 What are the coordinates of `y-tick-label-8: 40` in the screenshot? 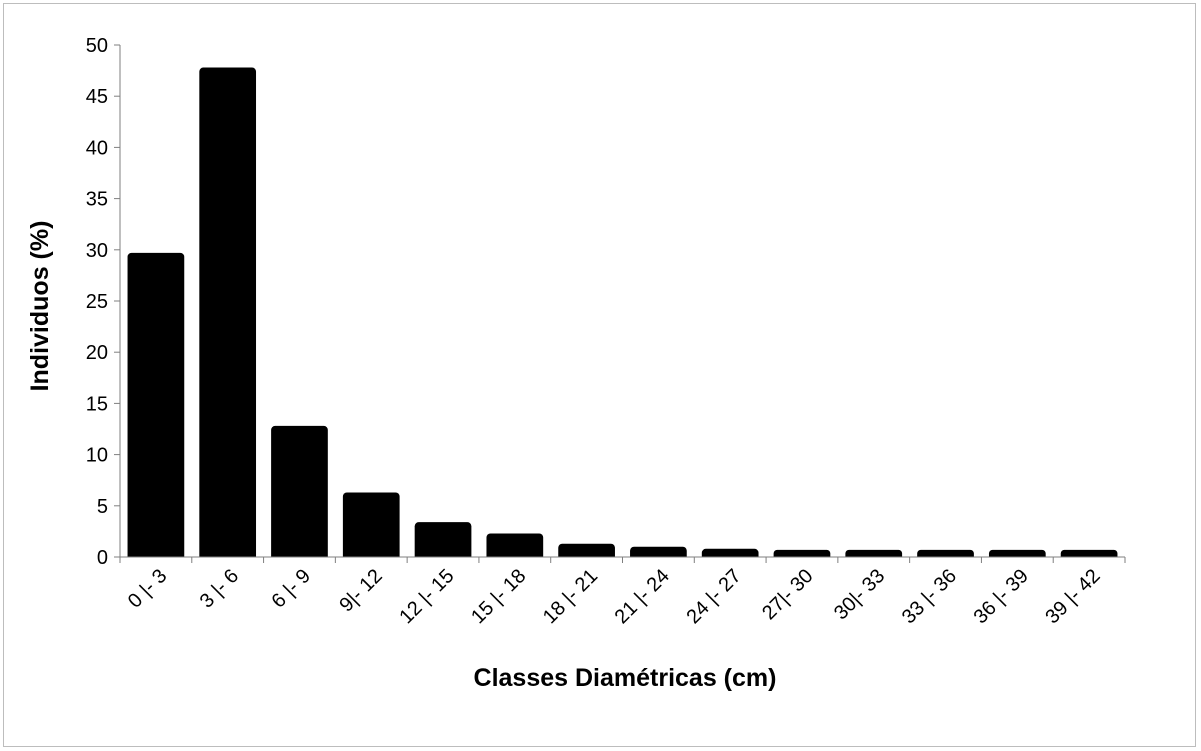 It's located at (97, 148).